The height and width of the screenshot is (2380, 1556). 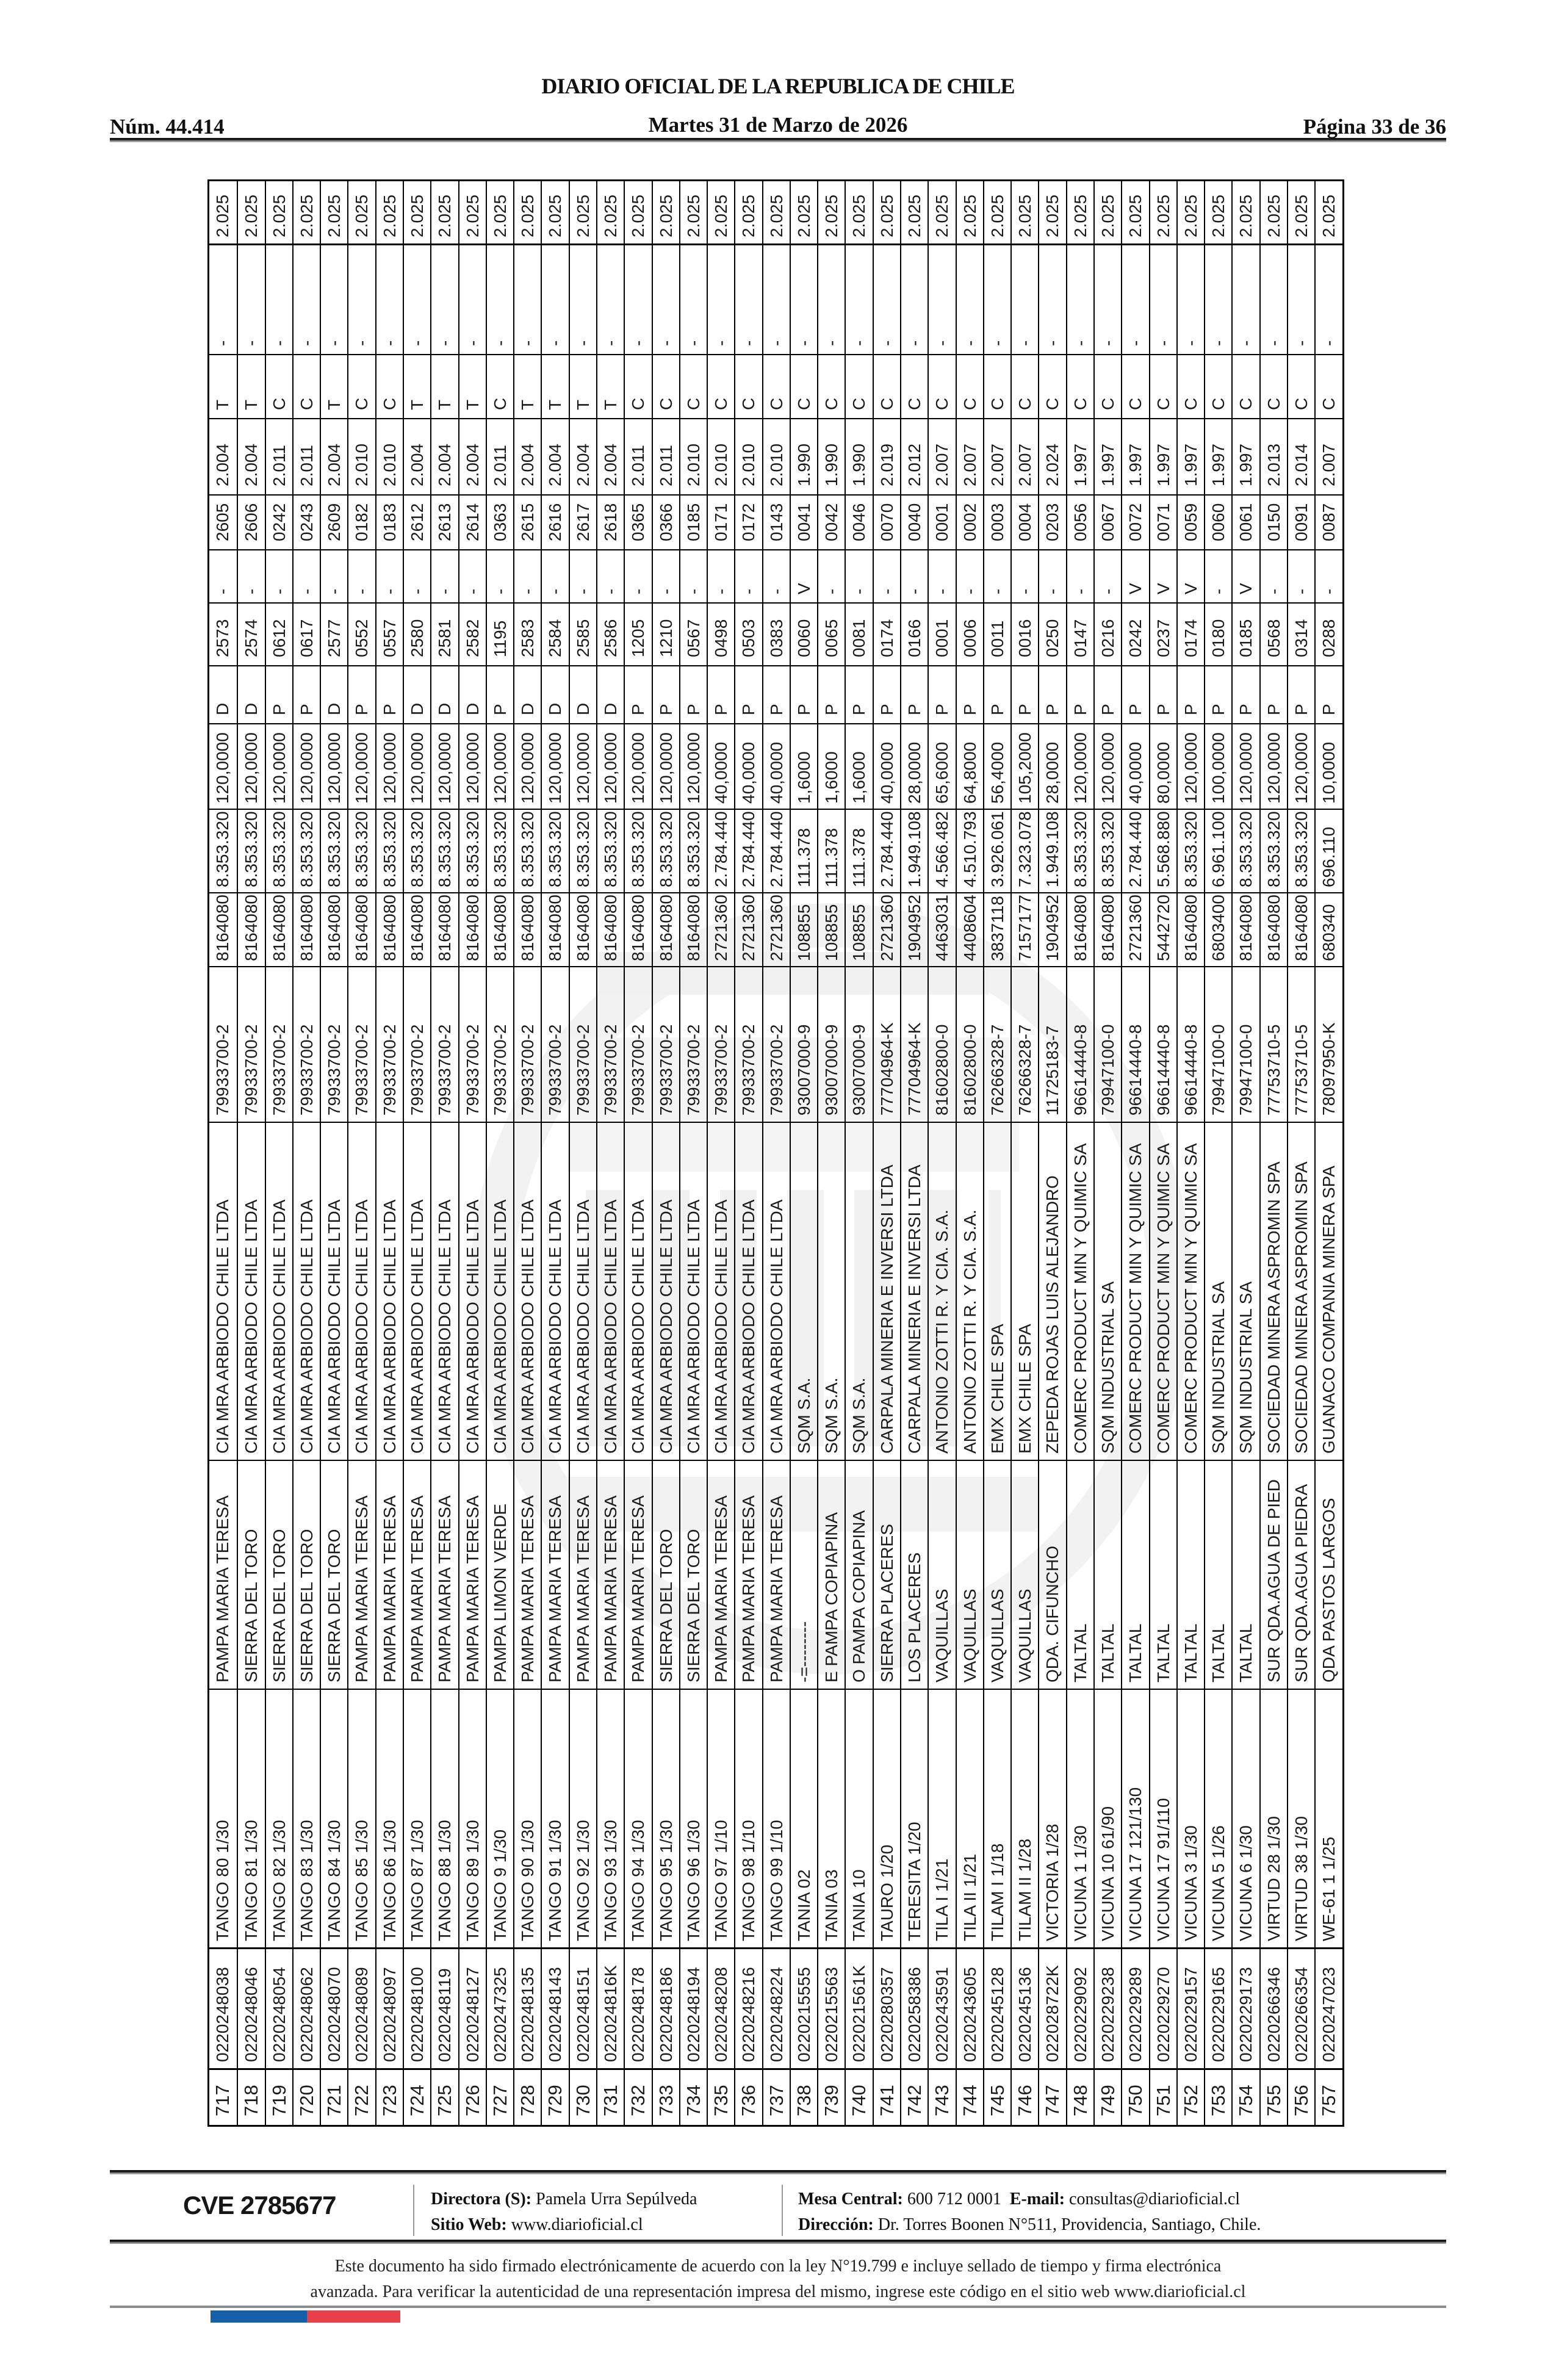 What do you see at coordinates (969, 930) in the screenshot?
I see `cell-value1: 4408604` at bounding box center [969, 930].